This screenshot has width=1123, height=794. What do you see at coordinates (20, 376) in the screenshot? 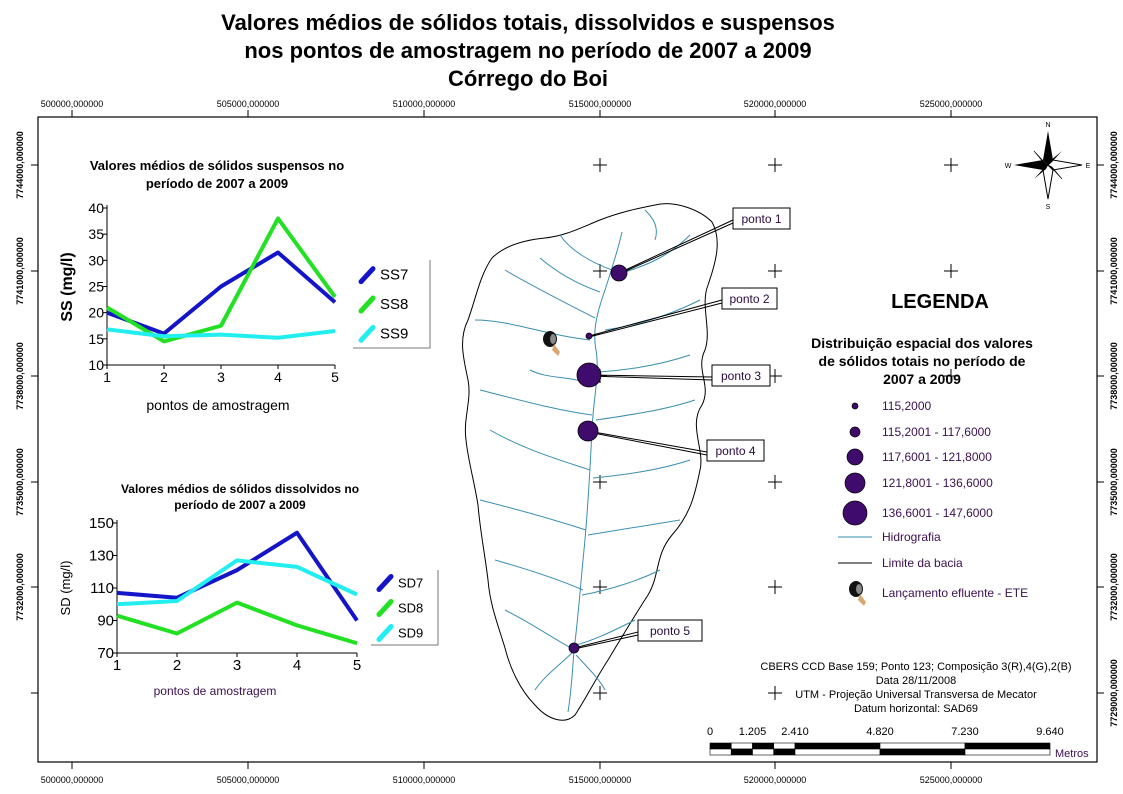
I see `y-coordinate-label-left: 7738000,000000` at bounding box center [20, 376].